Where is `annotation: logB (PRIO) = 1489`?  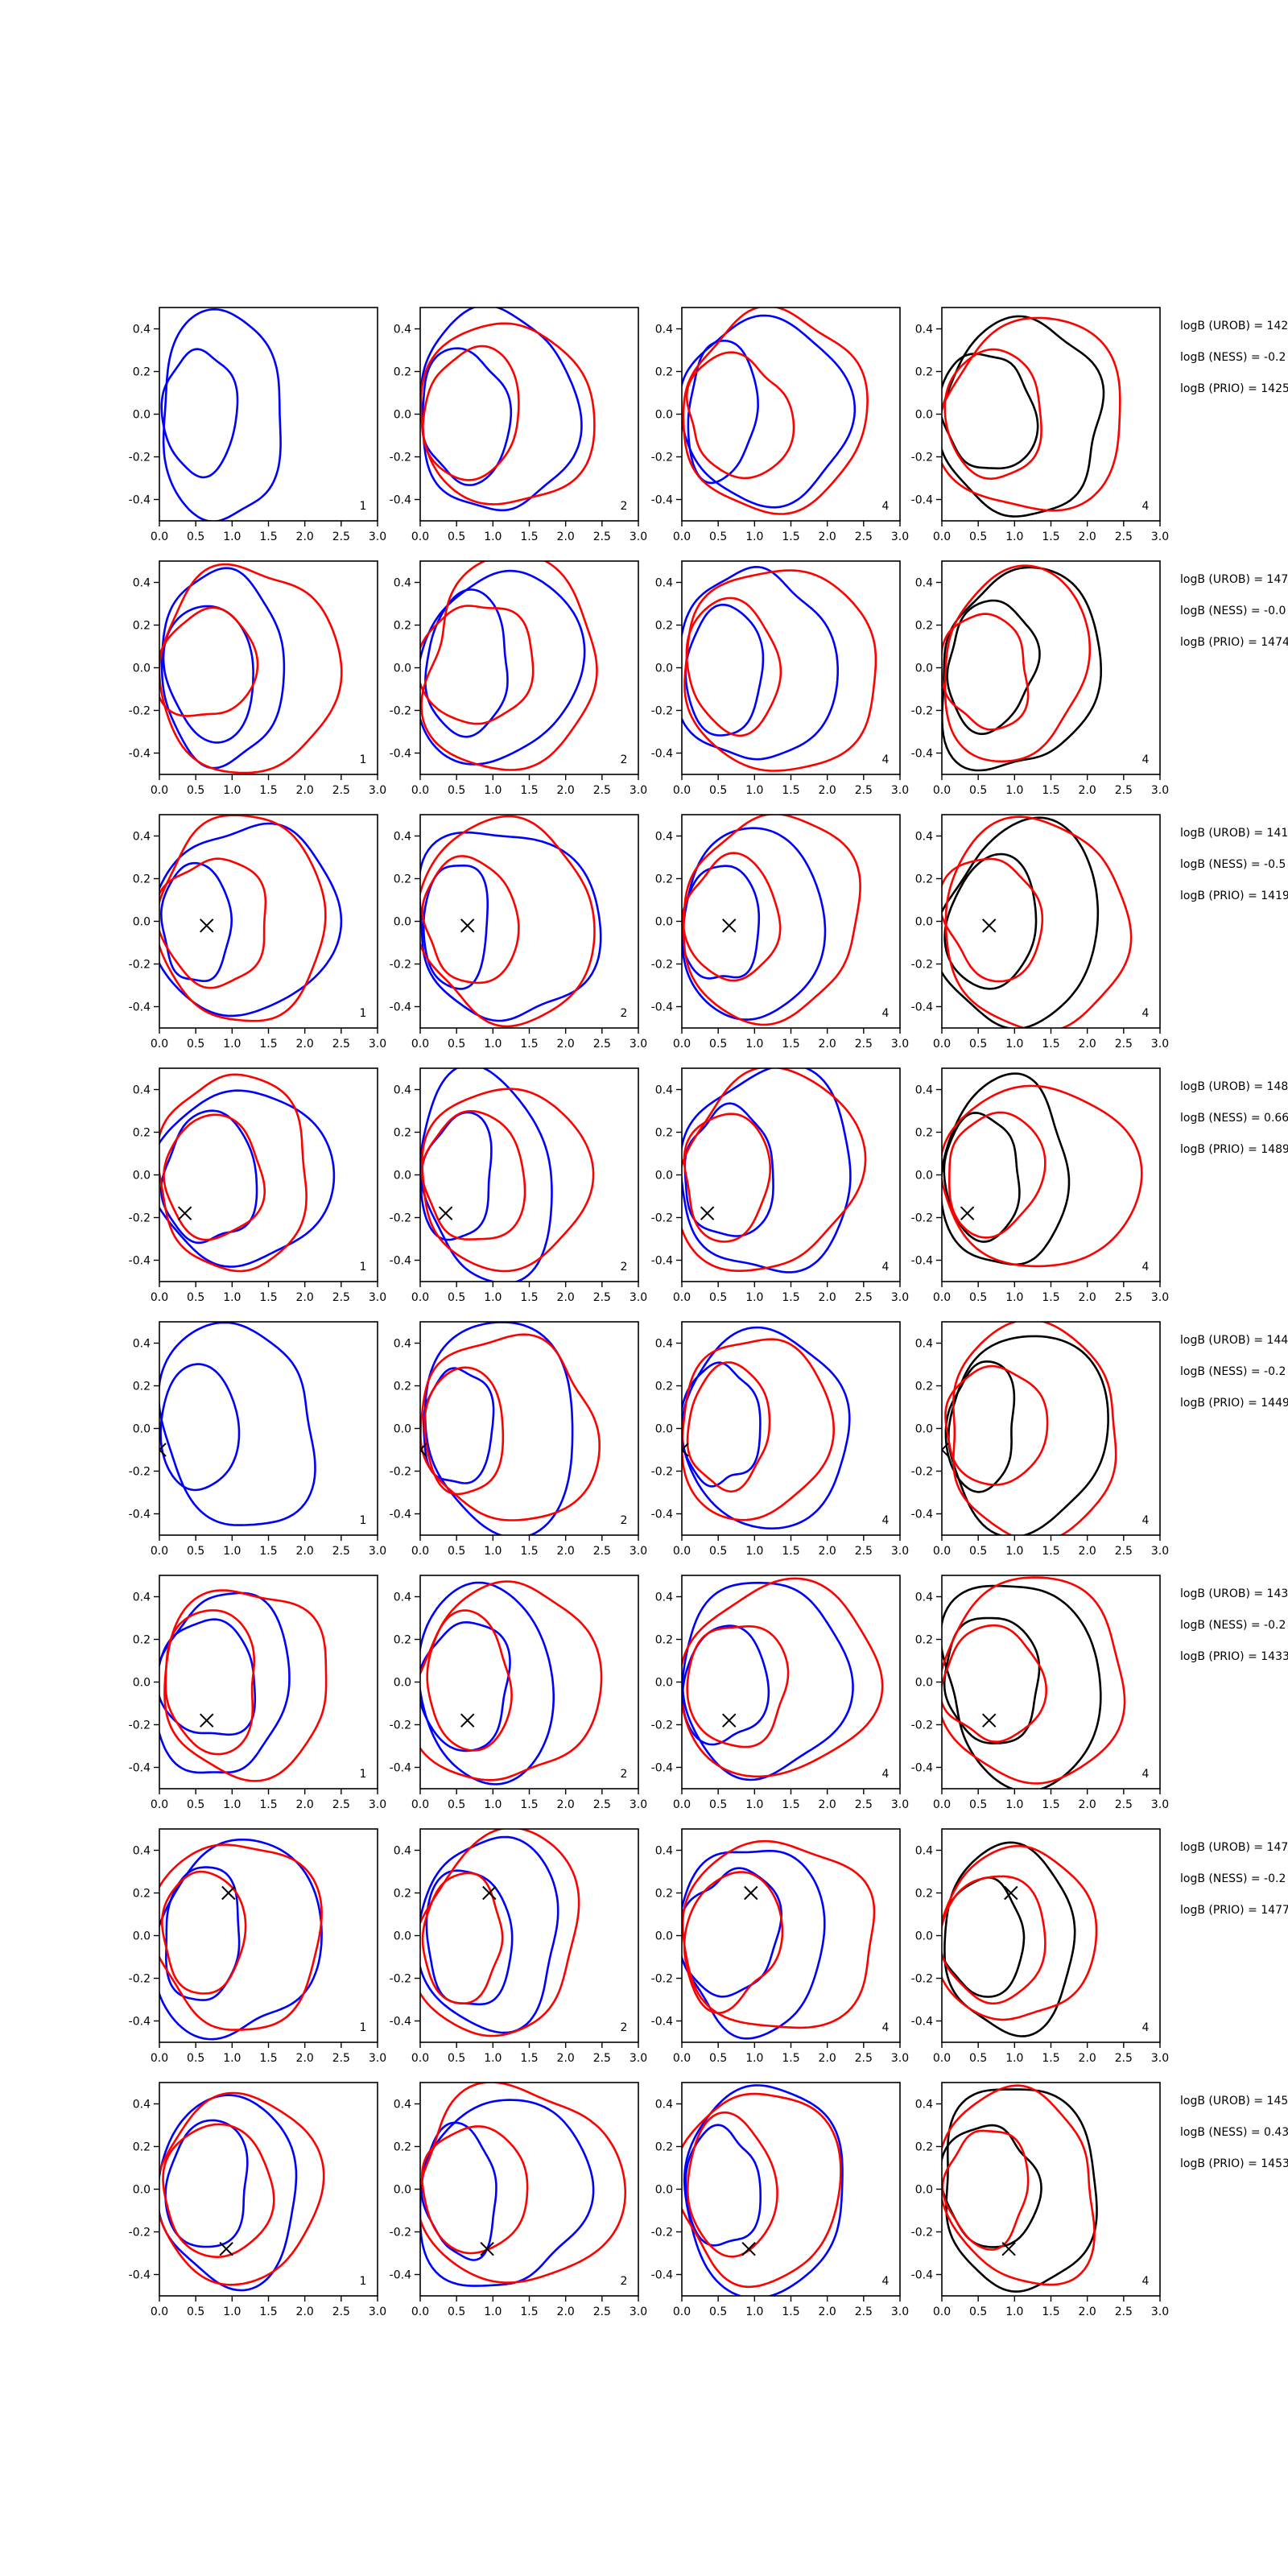 annotation: logB (PRIO) = 1489 is located at coordinates (1234, 1149).